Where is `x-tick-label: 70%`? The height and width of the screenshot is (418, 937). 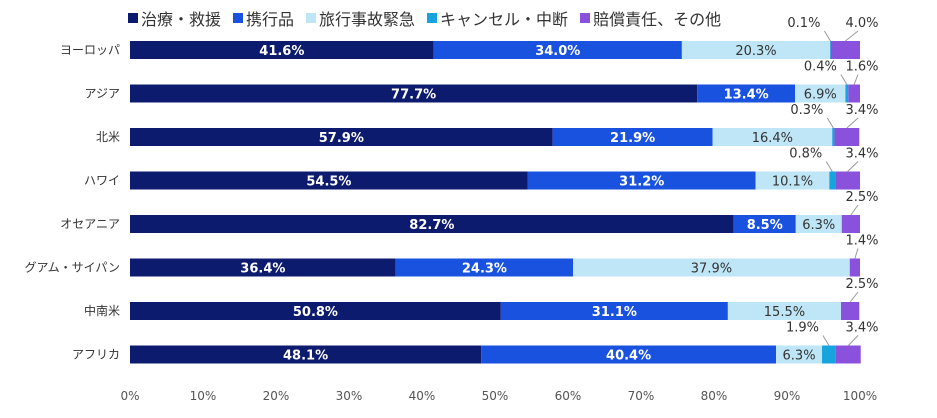 x-tick-label: 70% is located at coordinates (641, 396).